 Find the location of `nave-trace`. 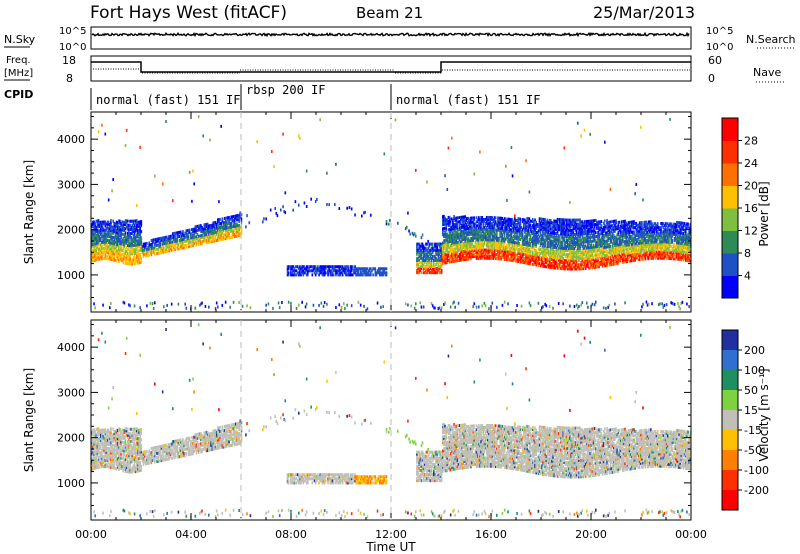

nave-trace is located at coordinates (391, 71).